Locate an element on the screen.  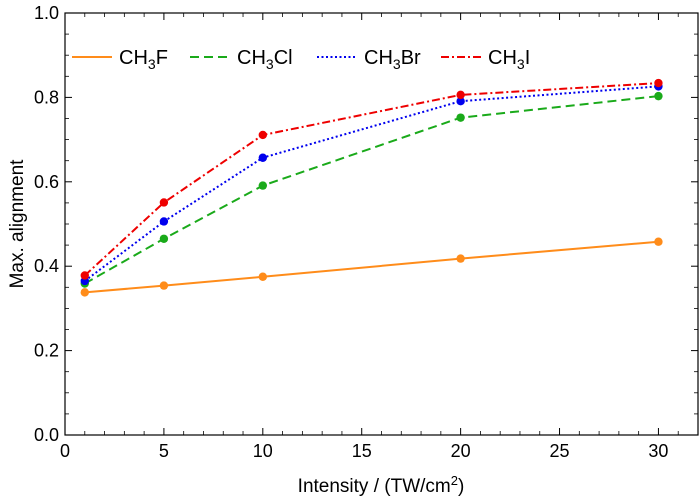
legend-label-CH3Br: CH3Br is located at coordinates (392, 59).